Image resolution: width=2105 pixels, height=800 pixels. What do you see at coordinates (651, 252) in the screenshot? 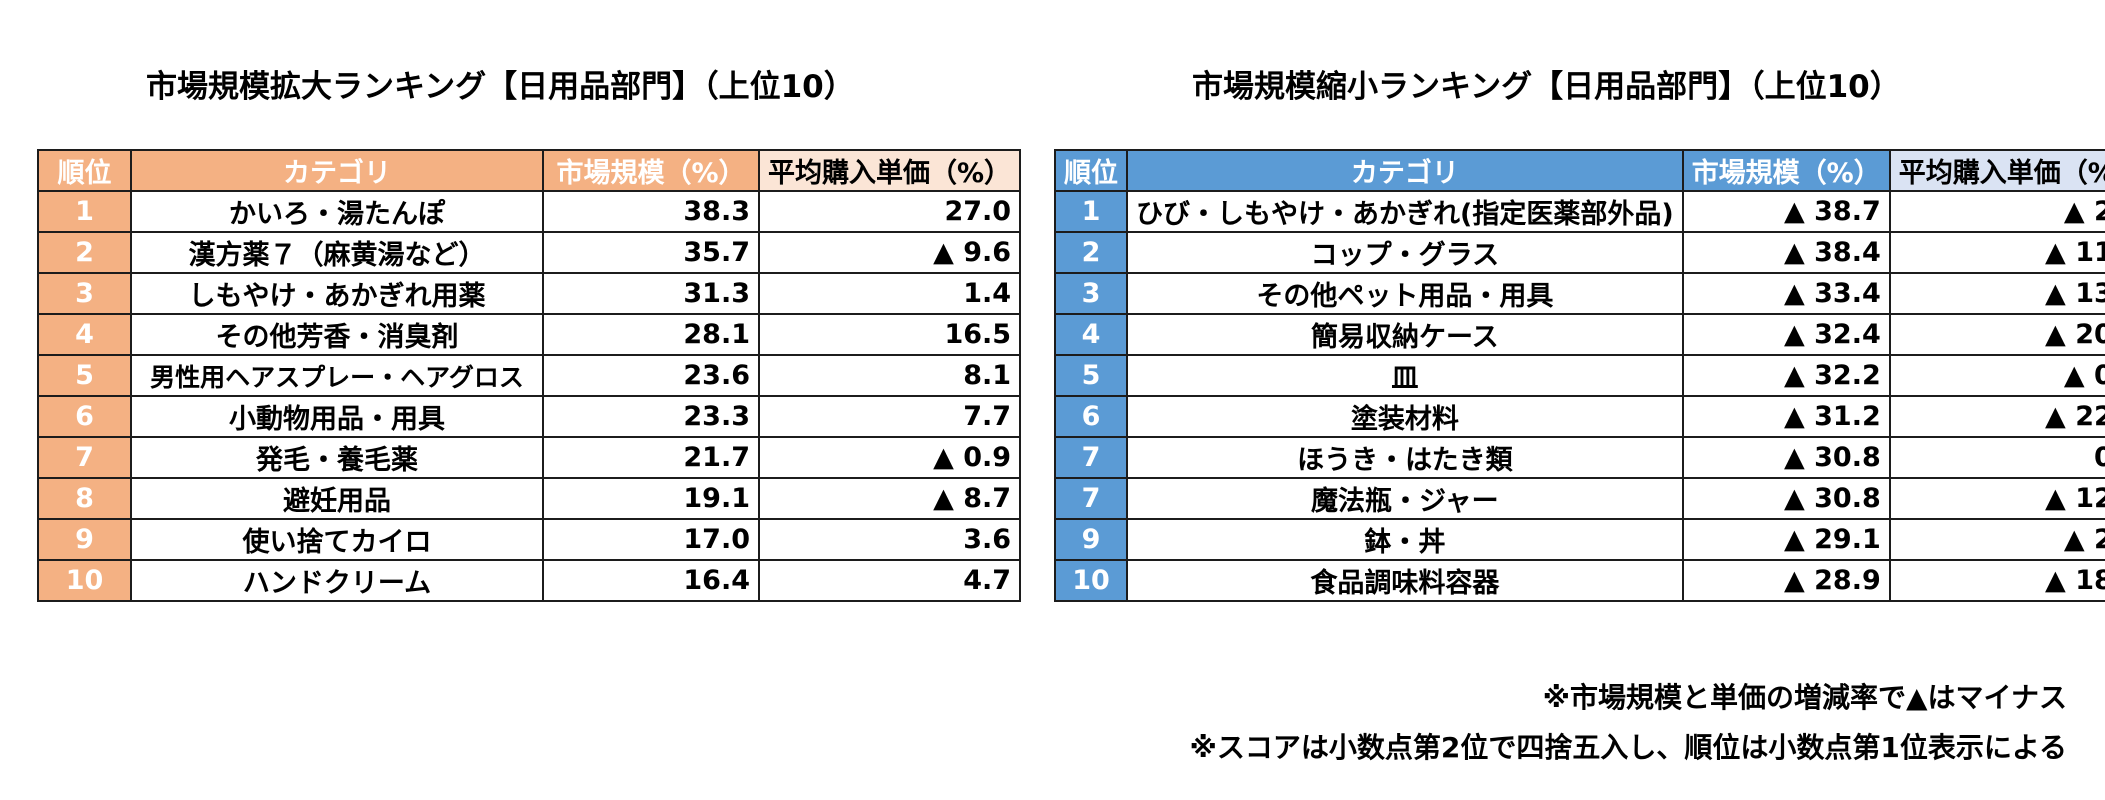
I see `market-size-cell: 35.7` at bounding box center [651, 252].